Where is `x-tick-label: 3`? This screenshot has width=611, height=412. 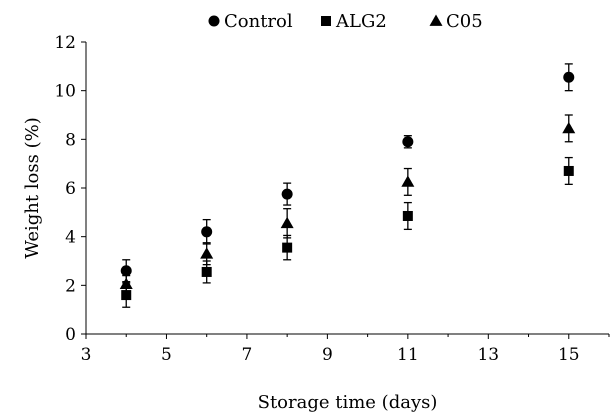 x-tick-label: 3 is located at coordinates (86, 355).